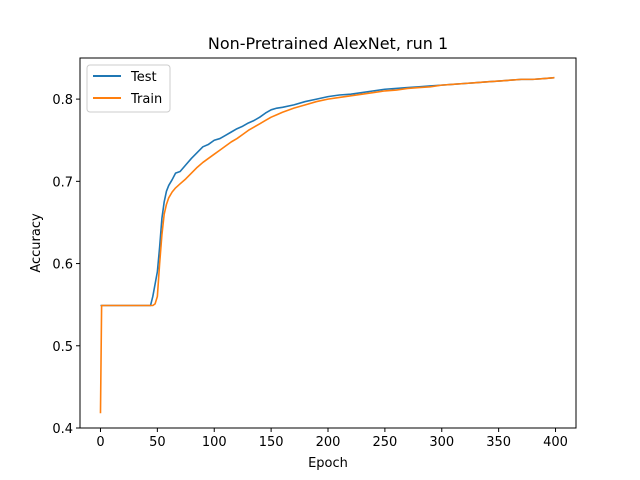 The width and height of the screenshot is (640, 480). Describe the element at coordinates (62, 429) in the screenshot. I see `y-tick-label: 0.4` at that location.